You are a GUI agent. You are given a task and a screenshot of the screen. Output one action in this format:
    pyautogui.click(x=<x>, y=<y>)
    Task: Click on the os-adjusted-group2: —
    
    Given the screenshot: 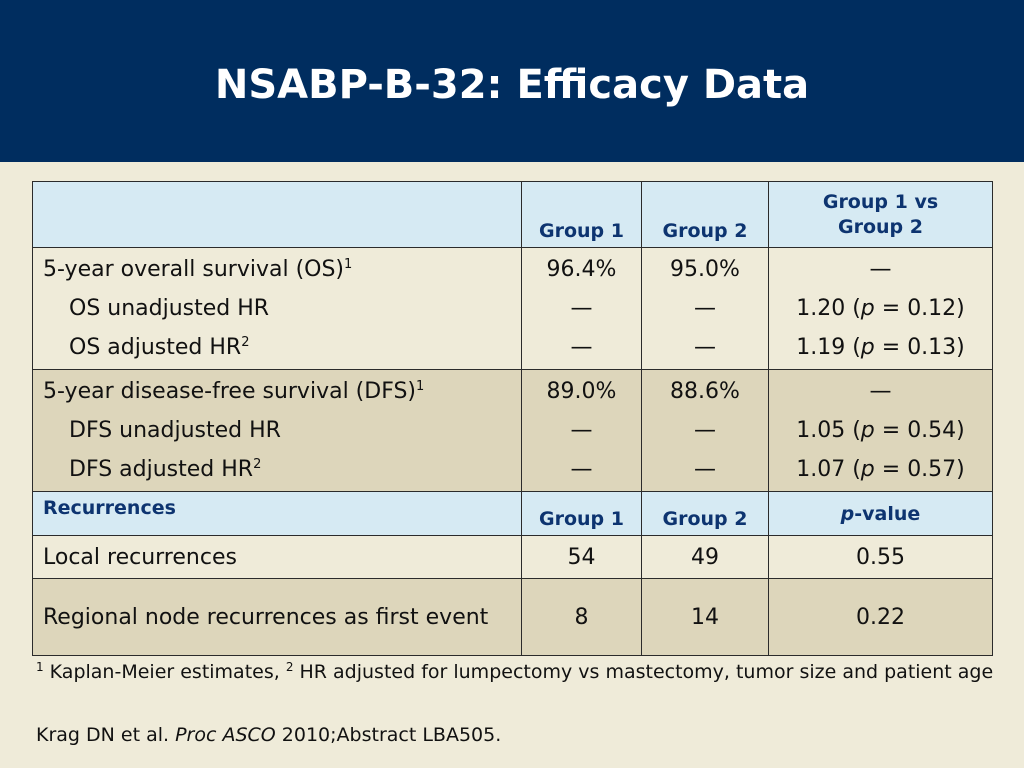 What is the action you would take?
    pyautogui.click(x=705, y=347)
    